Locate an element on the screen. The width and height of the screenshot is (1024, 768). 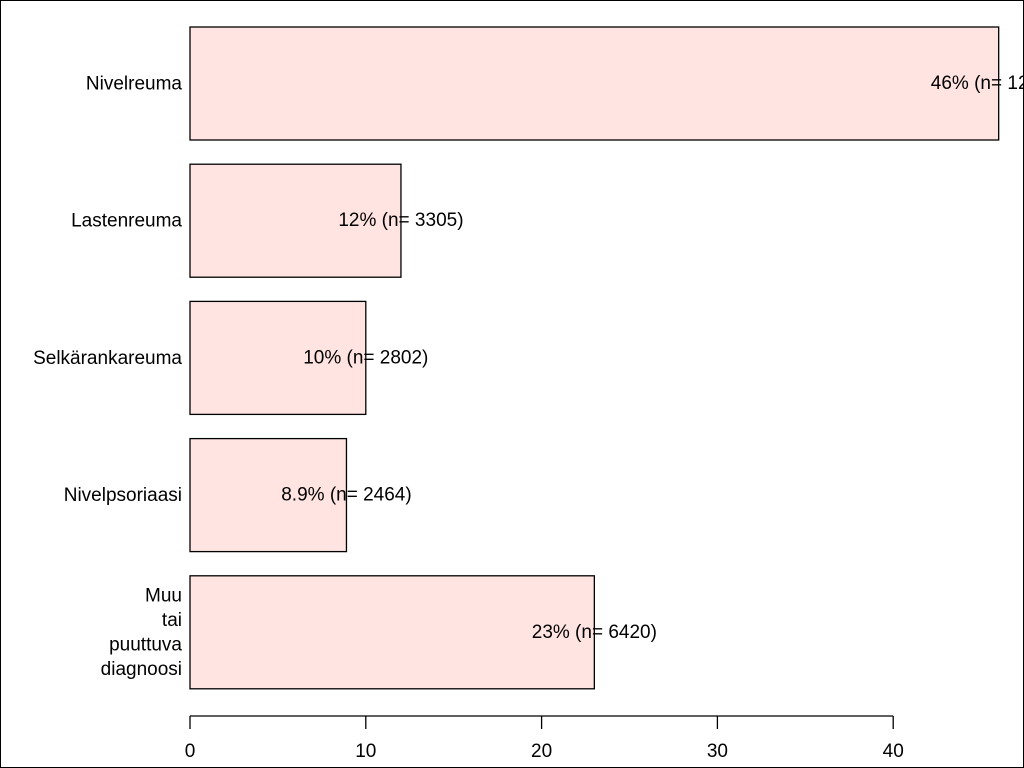
category-label-line: Nivelreuma is located at coordinates (134, 83).